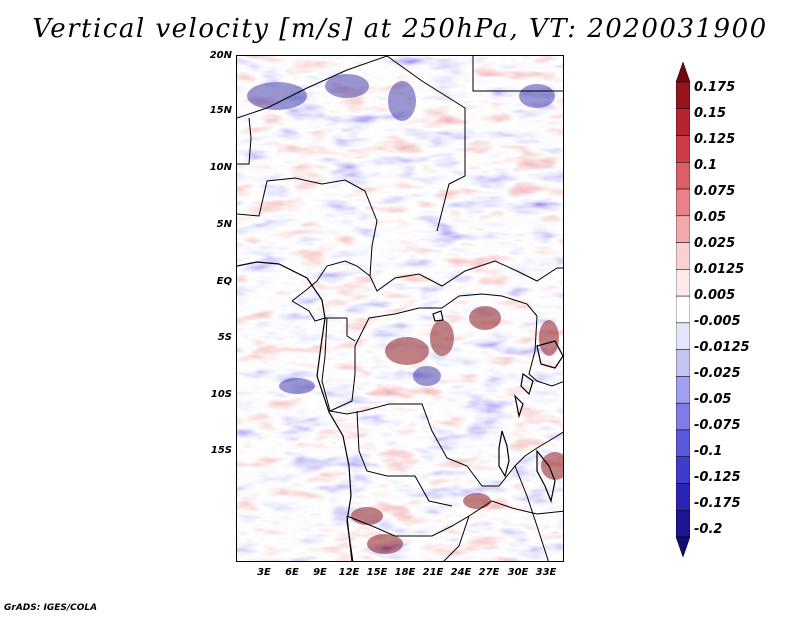 The image size is (800, 618). What do you see at coordinates (221, 450) in the screenshot?
I see `lat-label-15s: 15S` at bounding box center [221, 450].